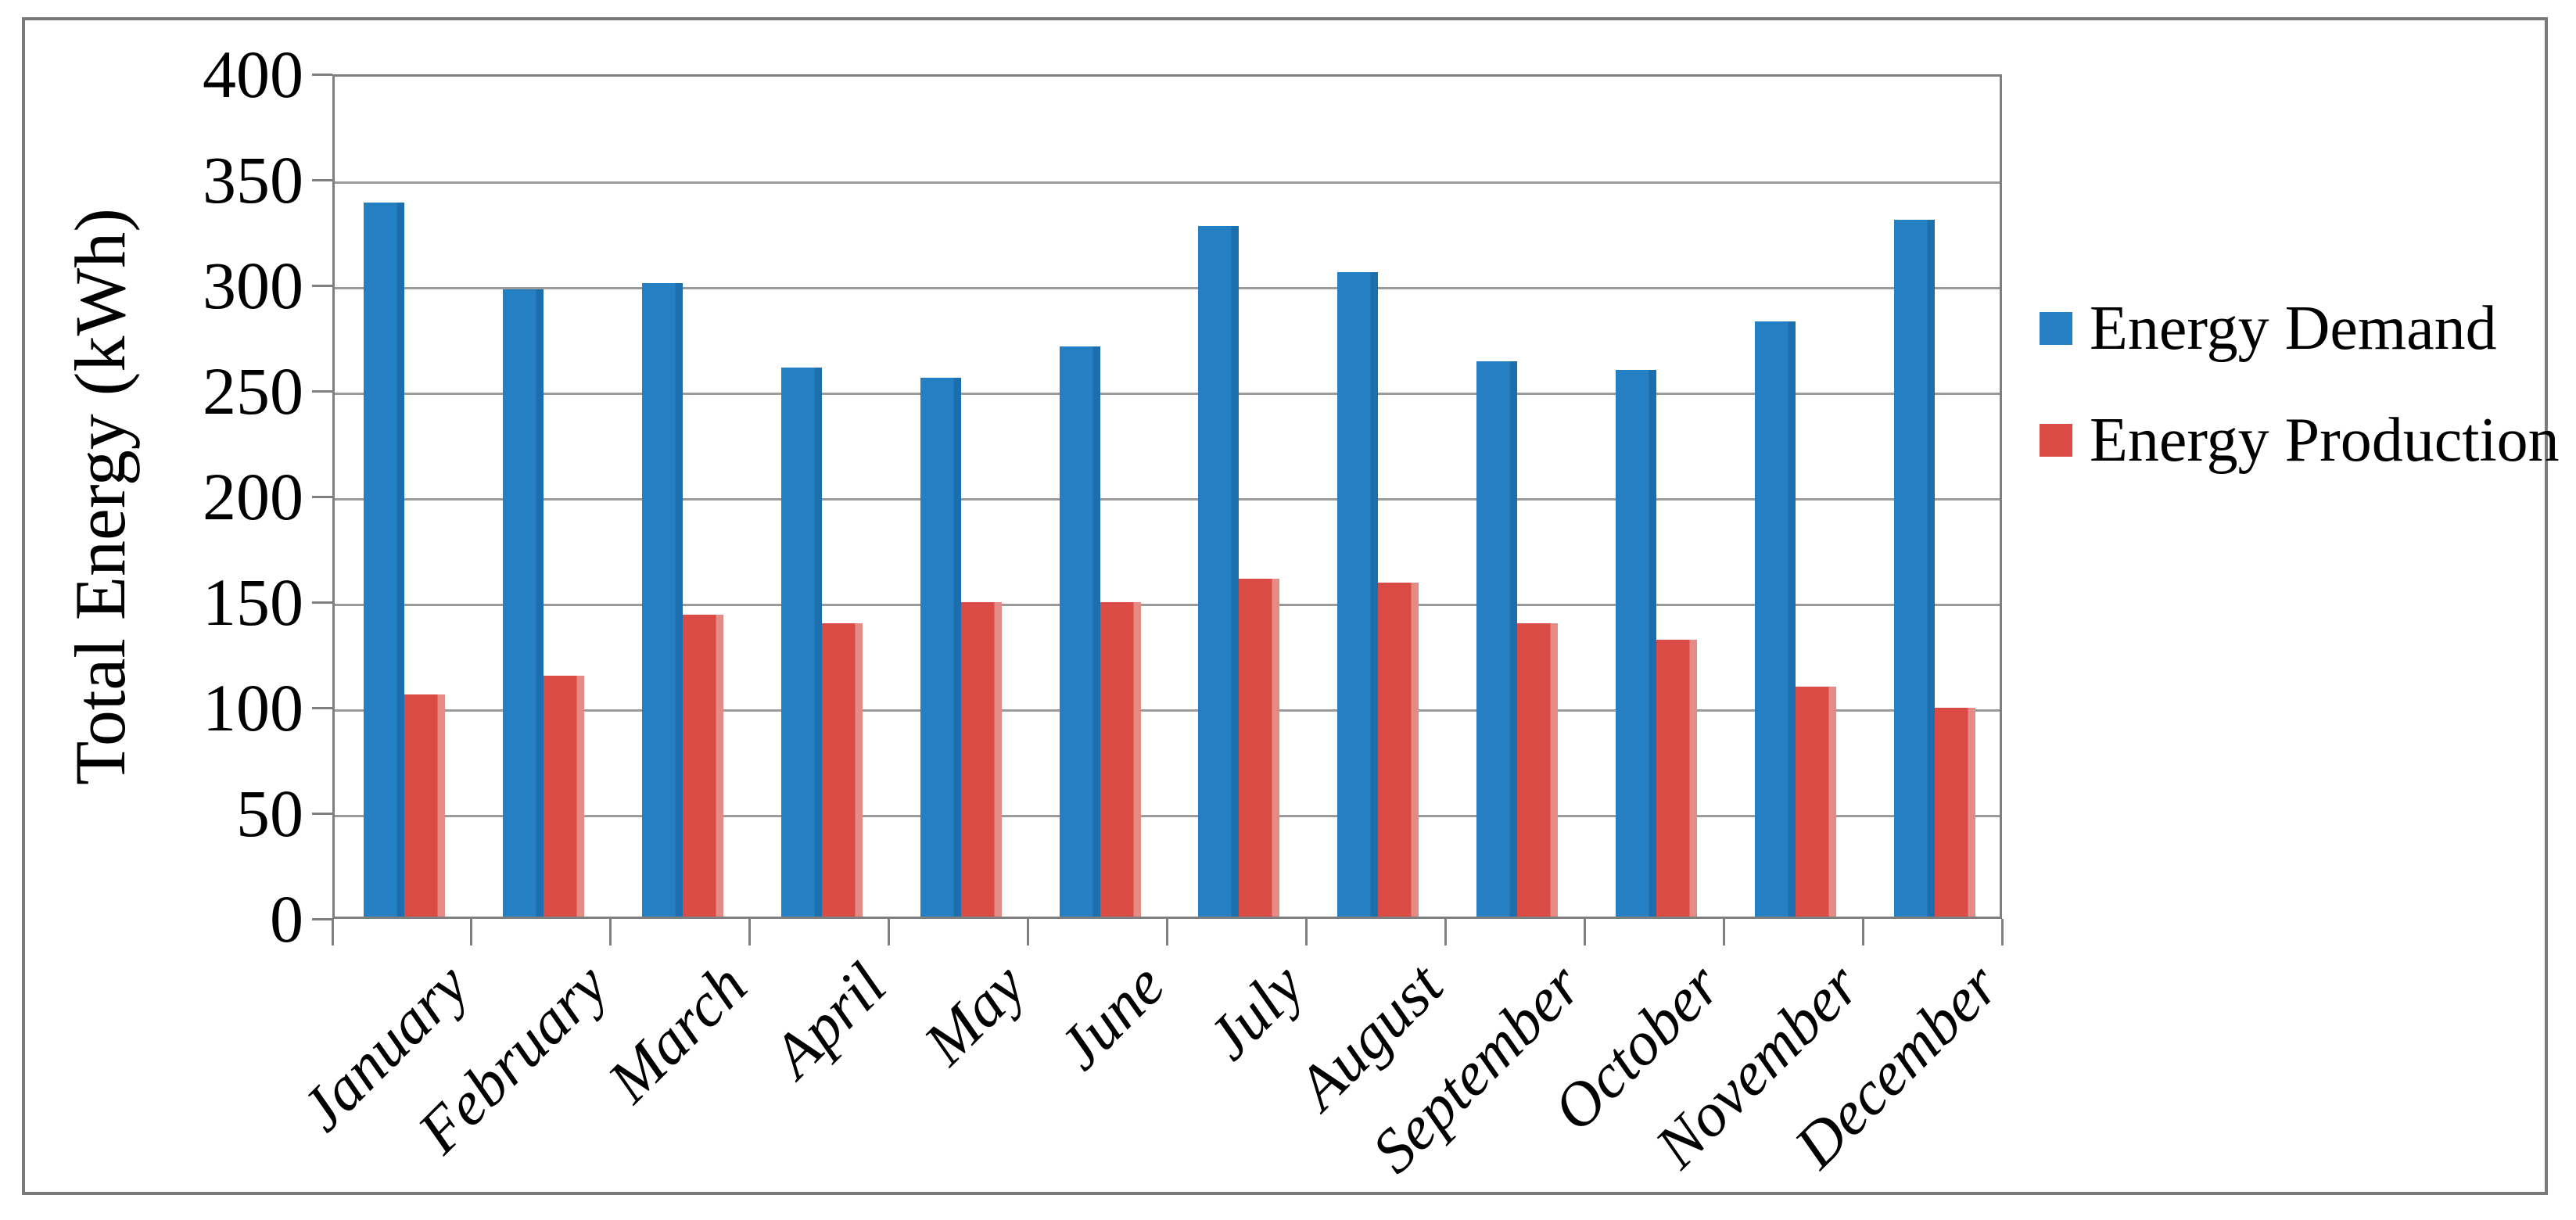 Image resolution: width=2576 pixels, height=1220 pixels. What do you see at coordinates (253, 391) in the screenshot?
I see `y-tick-label-250: 250` at bounding box center [253, 391].